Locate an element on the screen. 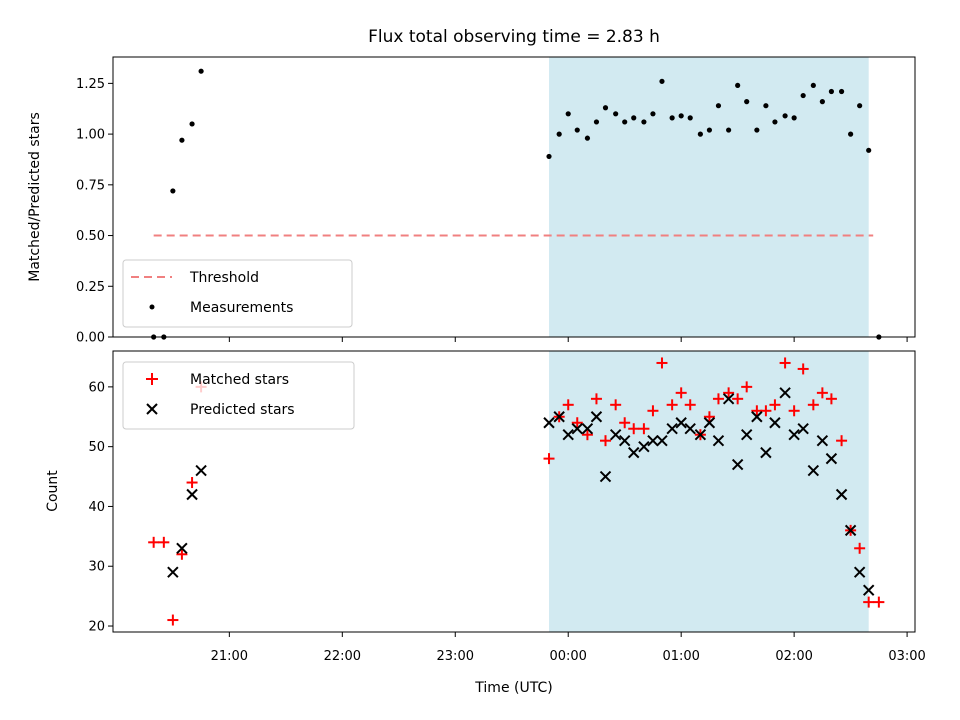 The image size is (960, 720). top-y-tick-label: 0.00 is located at coordinates (90, 338).